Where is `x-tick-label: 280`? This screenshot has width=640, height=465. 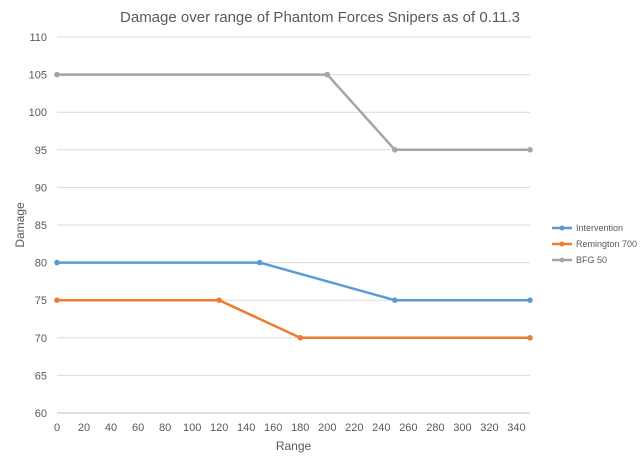 x-tick-label: 280 is located at coordinates (435, 428).